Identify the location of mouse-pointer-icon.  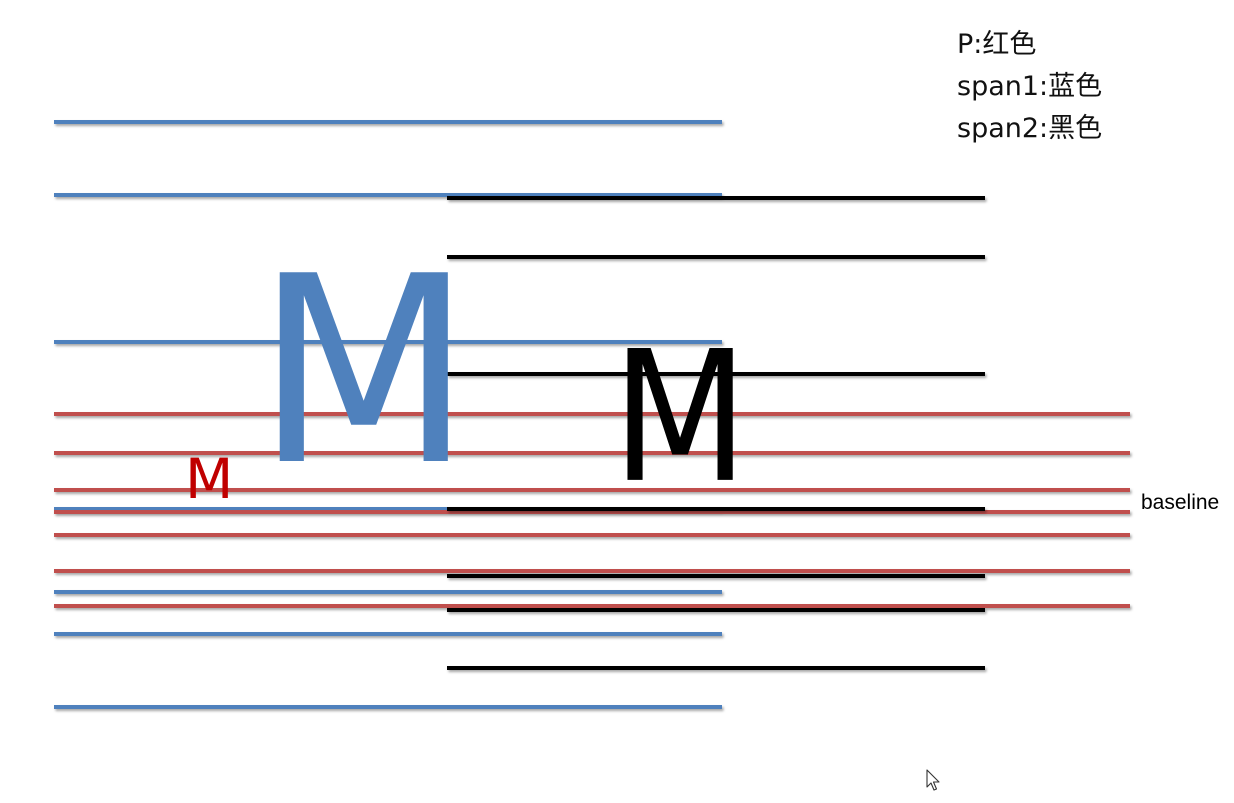
(933, 780).